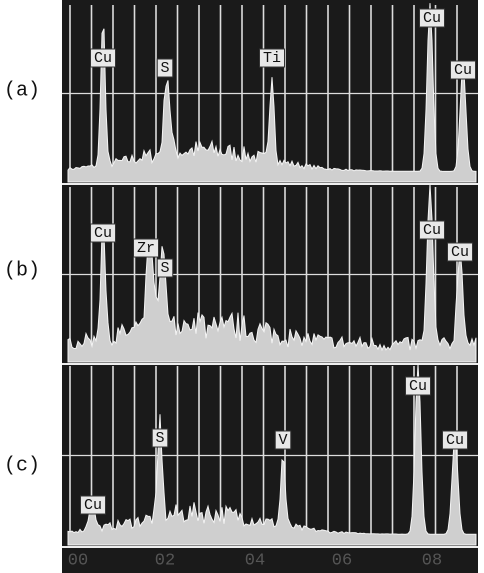  I want to click on peak-tag: V, so click(283, 440).